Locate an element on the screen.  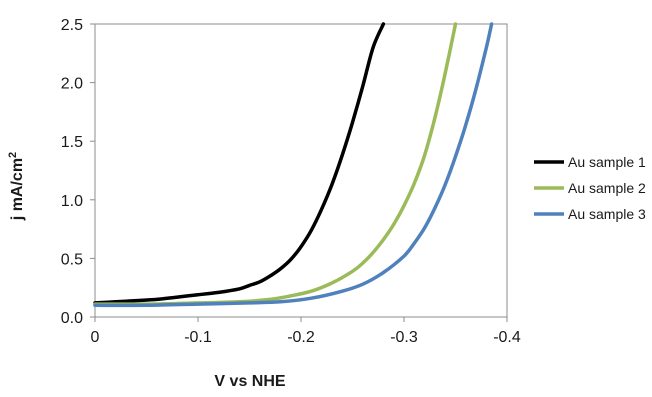
legend-label-3: Au sample 3 is located at coordinates (607, 214).